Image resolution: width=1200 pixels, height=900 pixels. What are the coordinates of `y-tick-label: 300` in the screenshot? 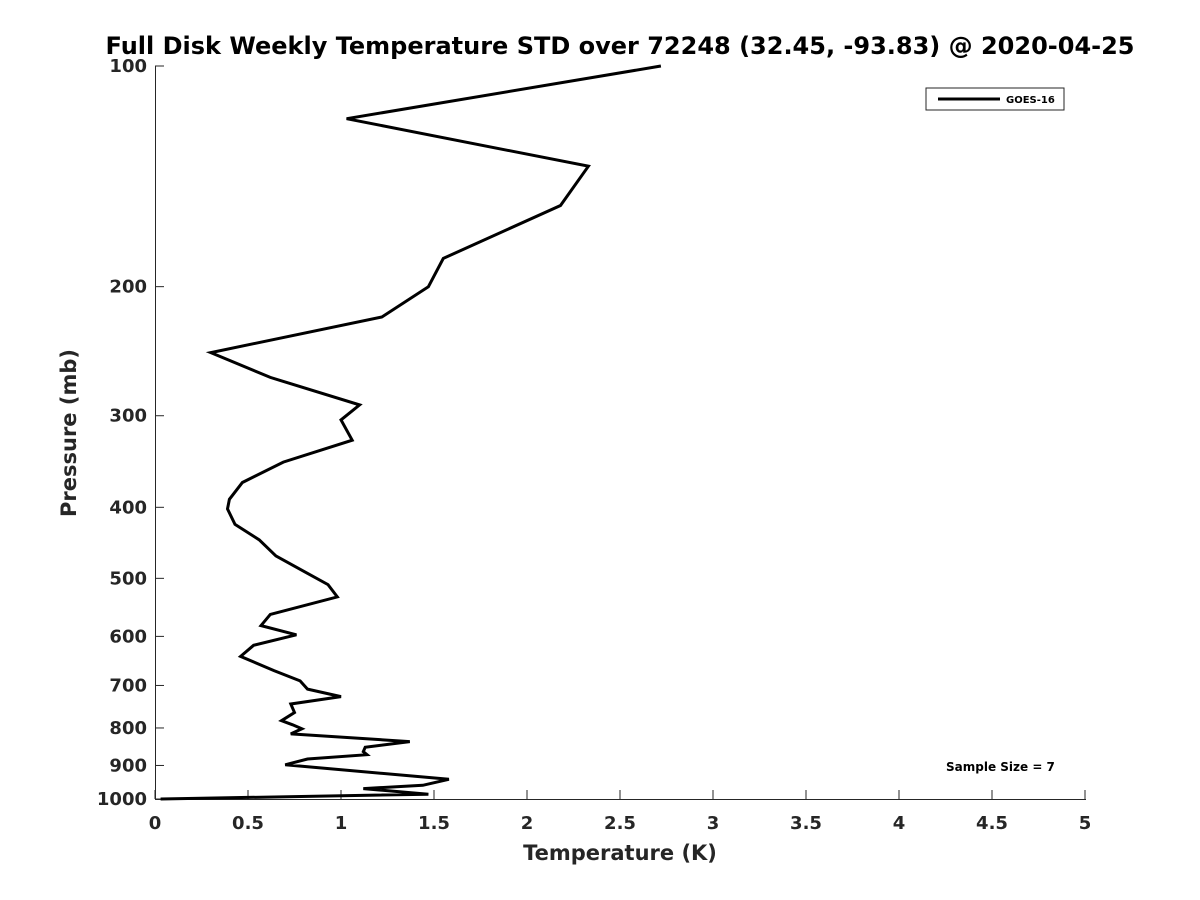 It's located at (128, 416).